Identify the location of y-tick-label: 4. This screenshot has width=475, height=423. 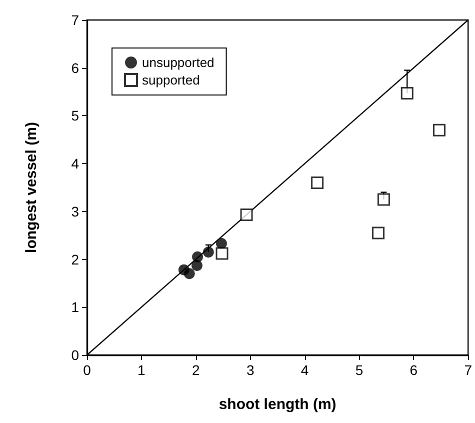
(75, 164).